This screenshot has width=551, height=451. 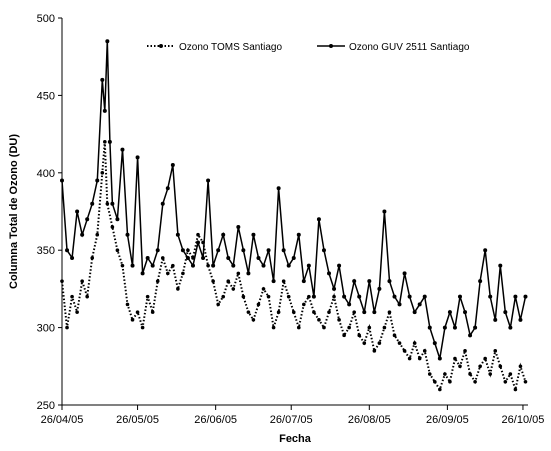 What do you see at coordinates (523, 420) in the screenshot?
I see `x-tick-label: 26/10/05` at bounding box center [523, 420].